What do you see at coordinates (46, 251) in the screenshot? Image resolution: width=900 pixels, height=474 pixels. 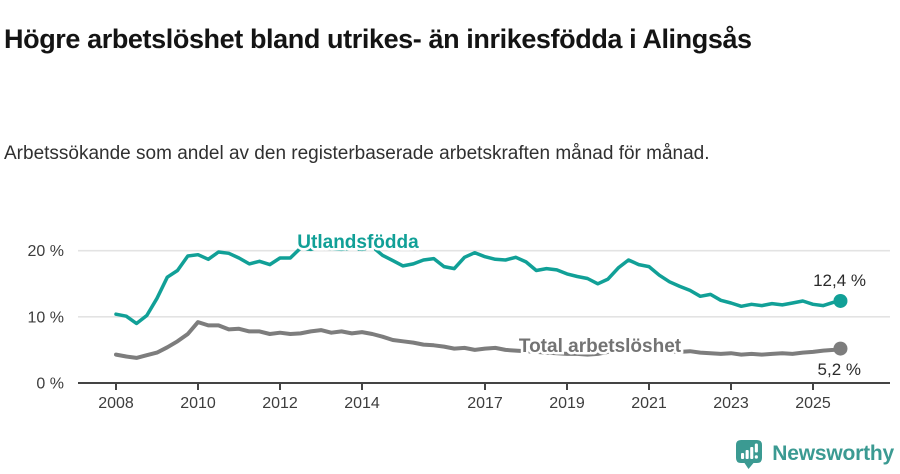 I see `y-tick-label: 20 %` at bounding box center [46, 251].